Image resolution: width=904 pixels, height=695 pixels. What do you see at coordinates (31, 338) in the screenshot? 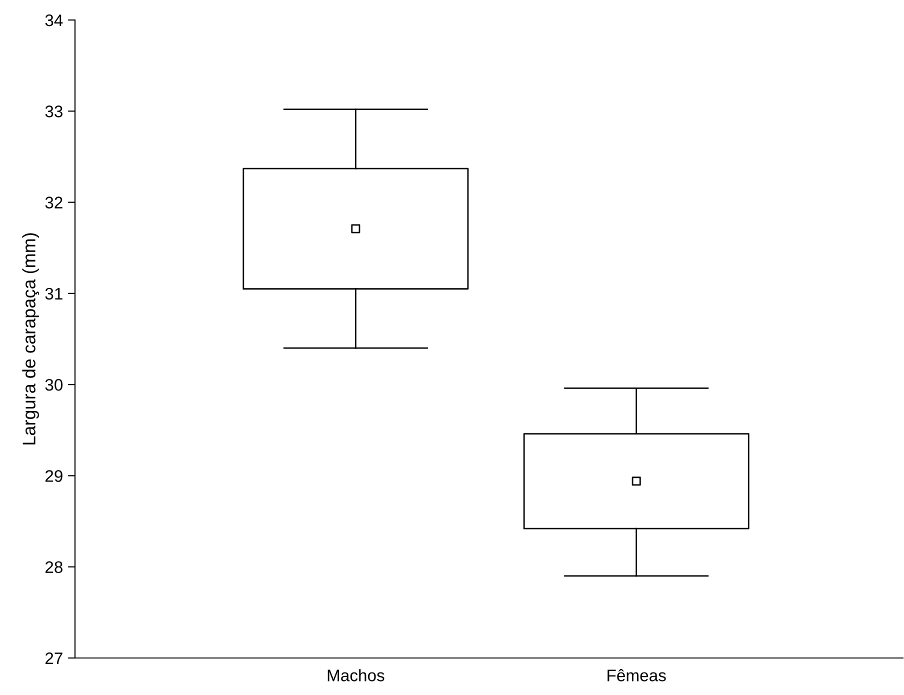
I see `y-axis-title: Largura de carapaça (mm)` at bounding box center [31, 338].